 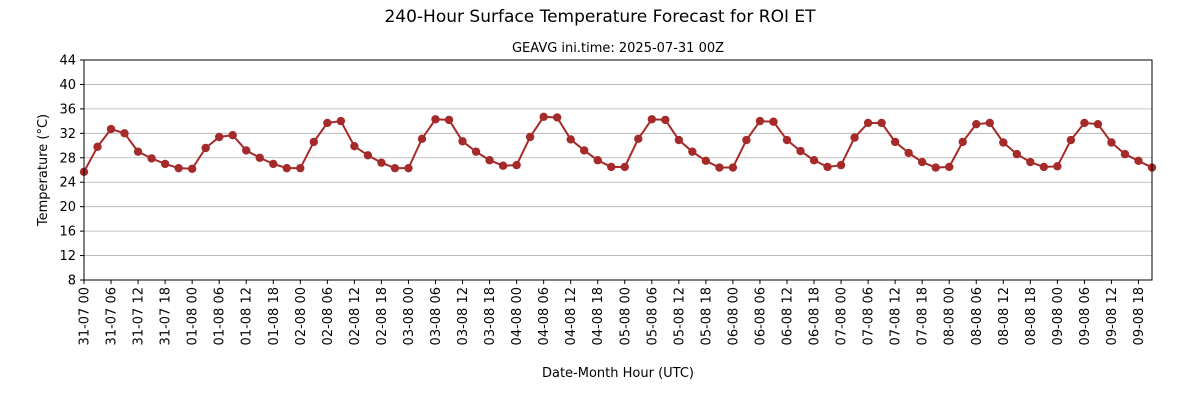 What do you see at coordinates (517, 316) in the screenshot?
I see `x-tick-label: 04-08 00` at bounding box center [517, 316].